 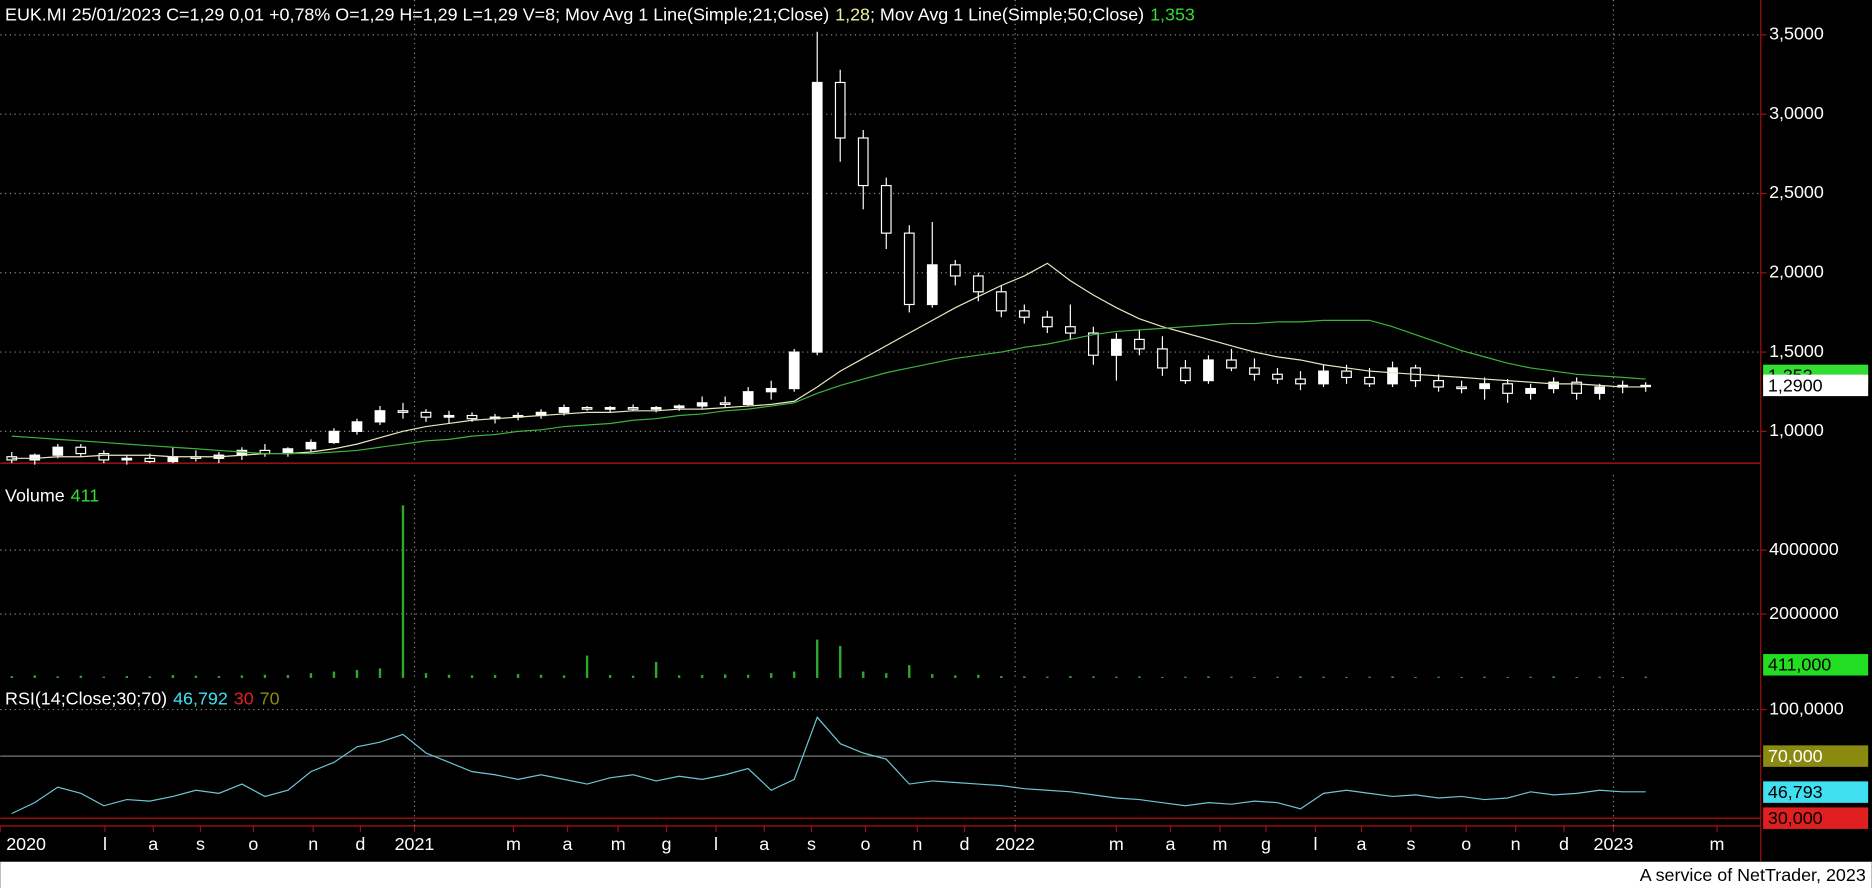 What do you see at coordinates (1796, 351) in the screenshot?
I see `y-tick-label: 1,5000` at bounding box center [1796, 351].